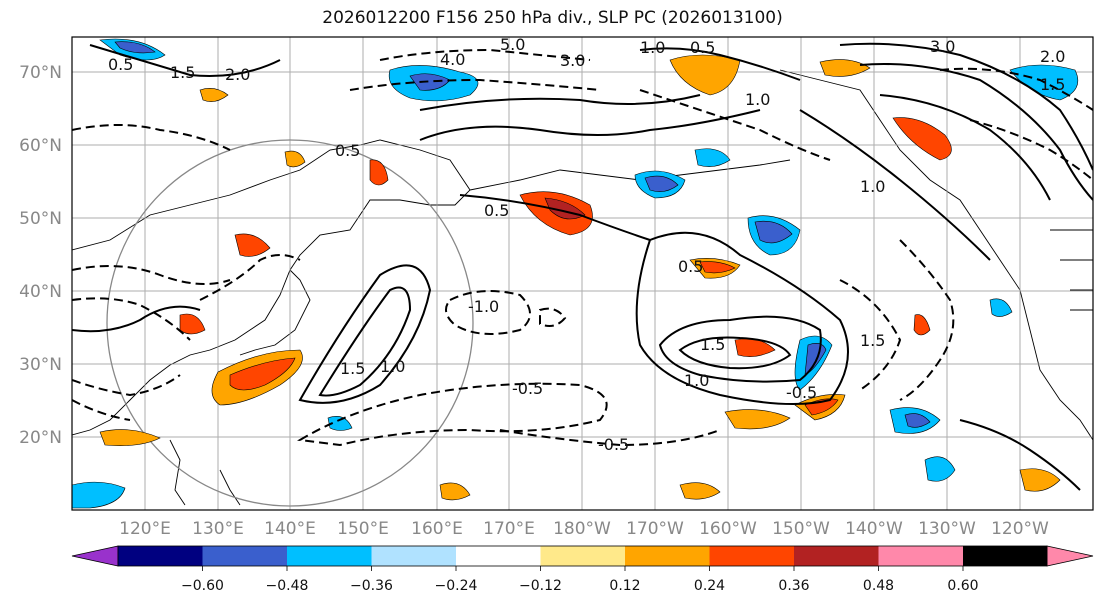 The image size is (1105, 604). I want to click on lat-label: 40°N, so click(40, 292).